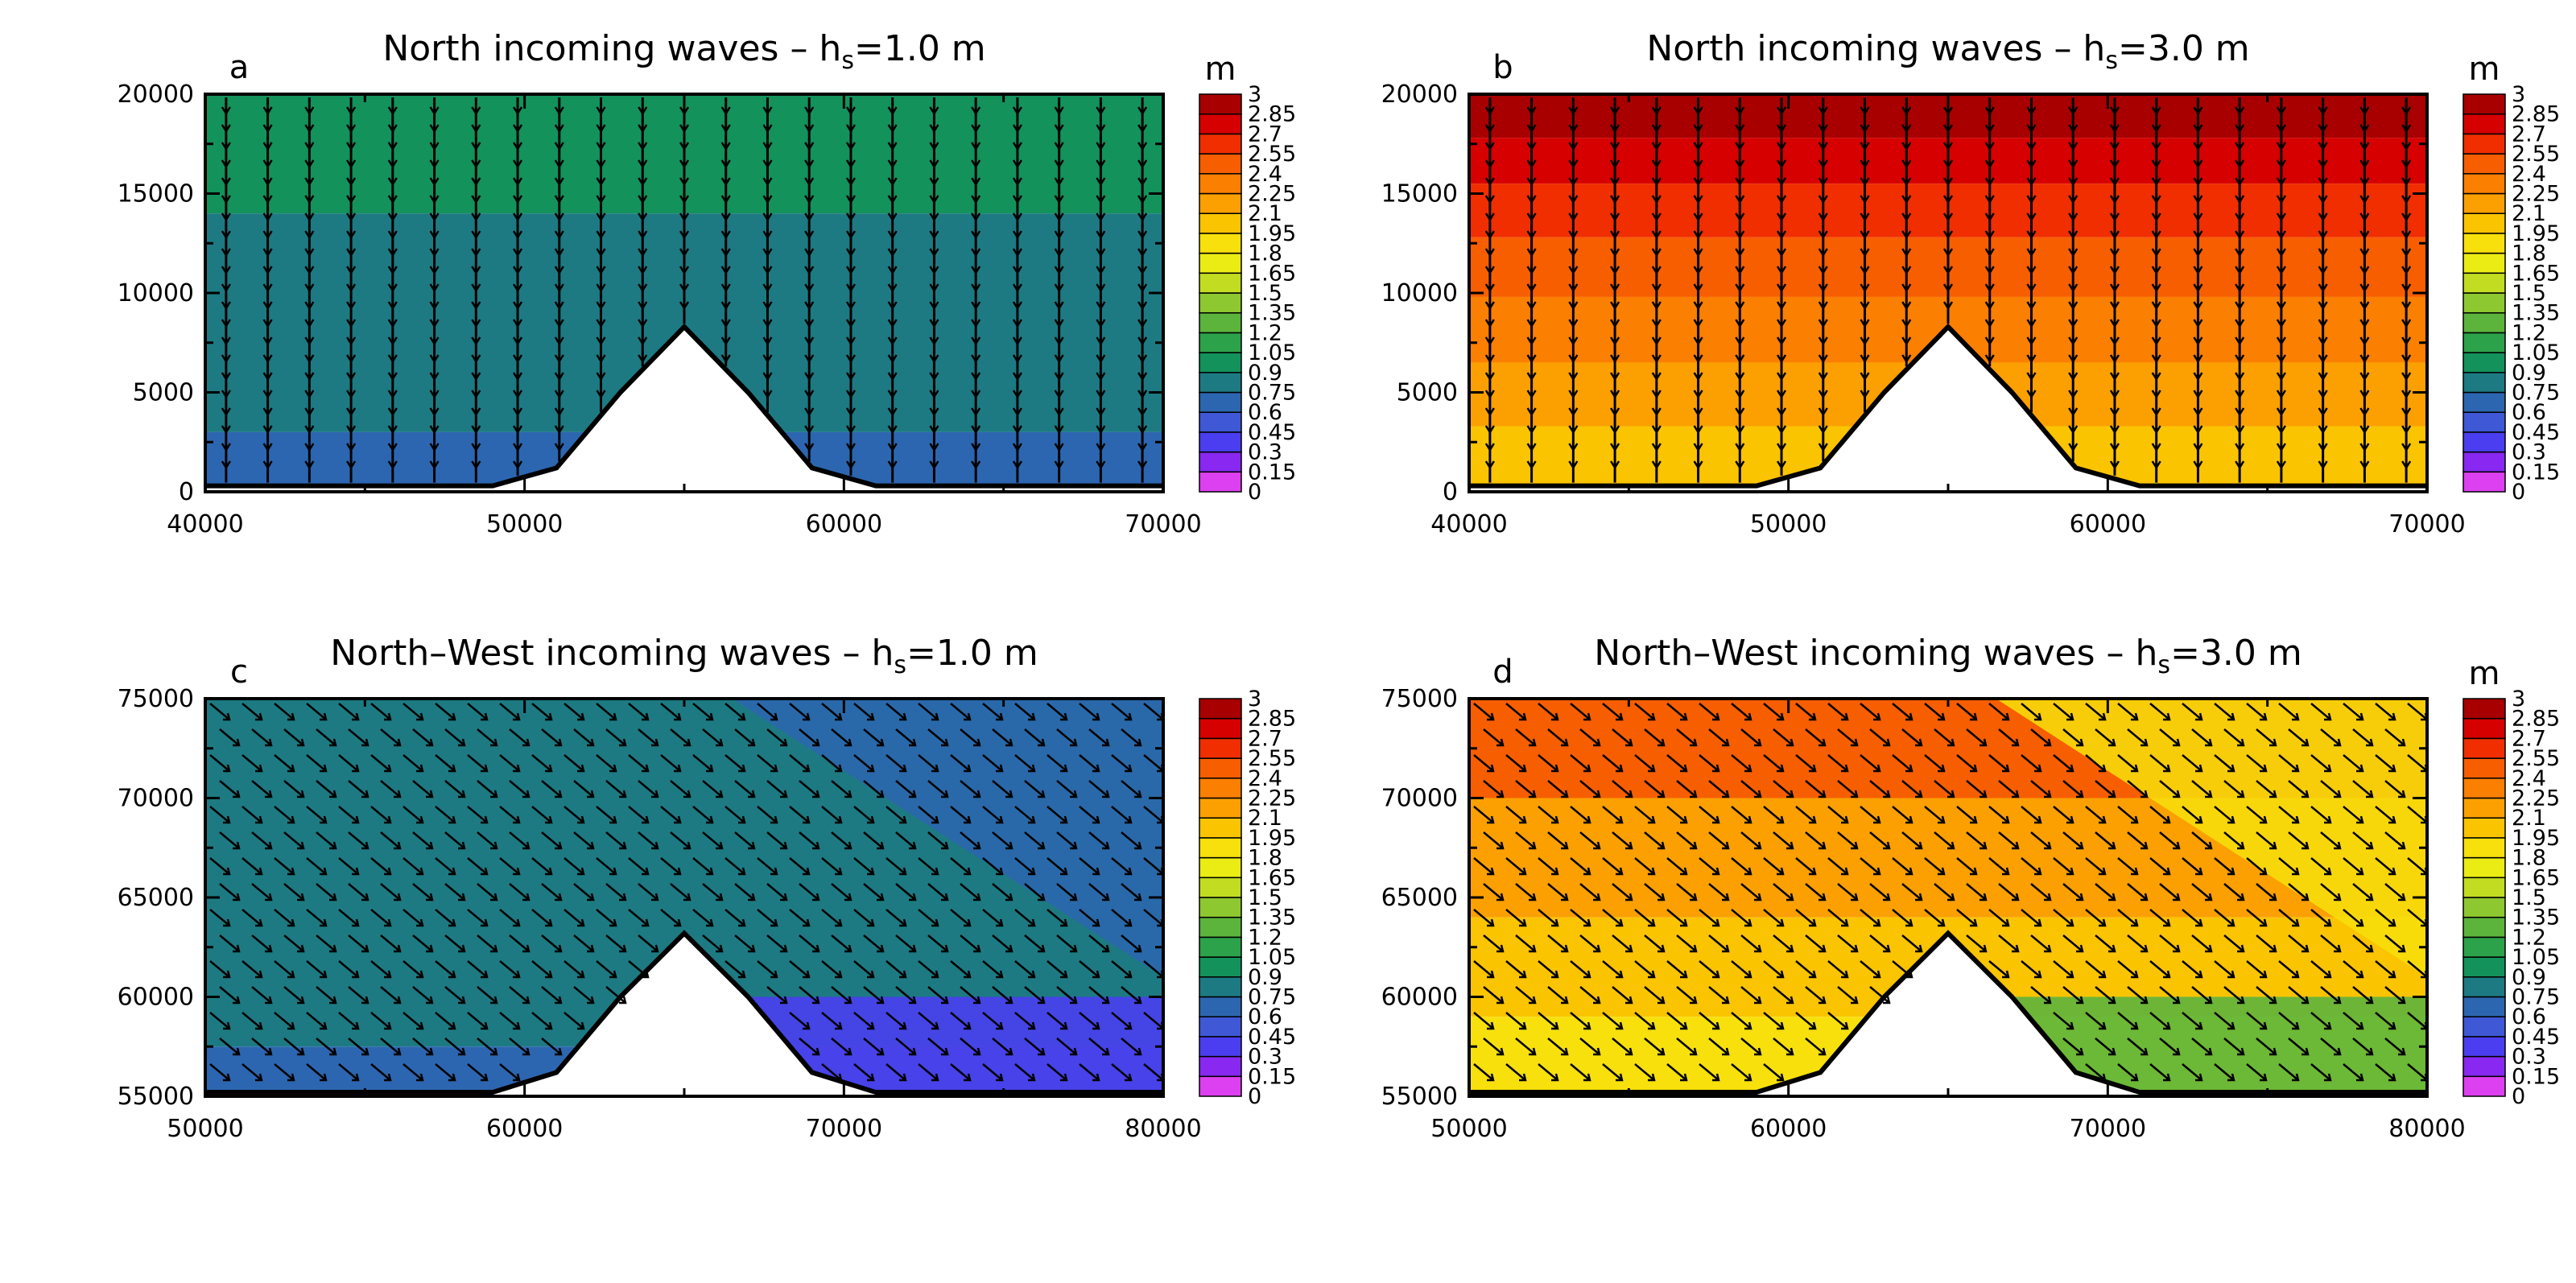 The image size is (2576, 1283). What do you see at coordinates (2529, 937) in the screenshot?
I see `colorbar-label: 1.2` at bounding box center [2529, 937].